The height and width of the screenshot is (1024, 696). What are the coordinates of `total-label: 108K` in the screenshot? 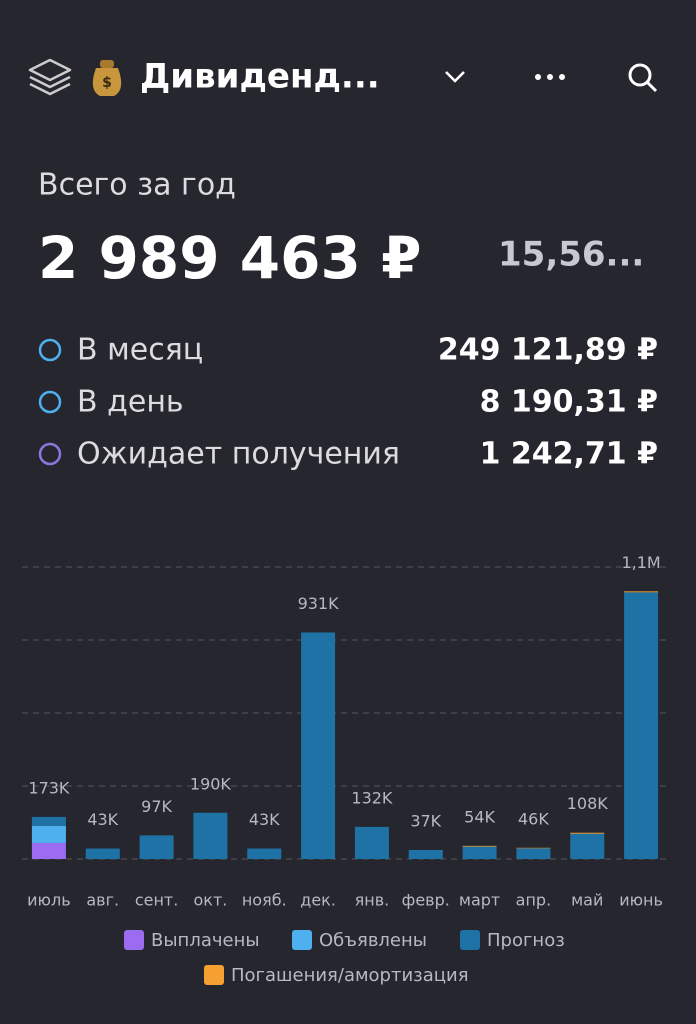 It's located at (588, 803).